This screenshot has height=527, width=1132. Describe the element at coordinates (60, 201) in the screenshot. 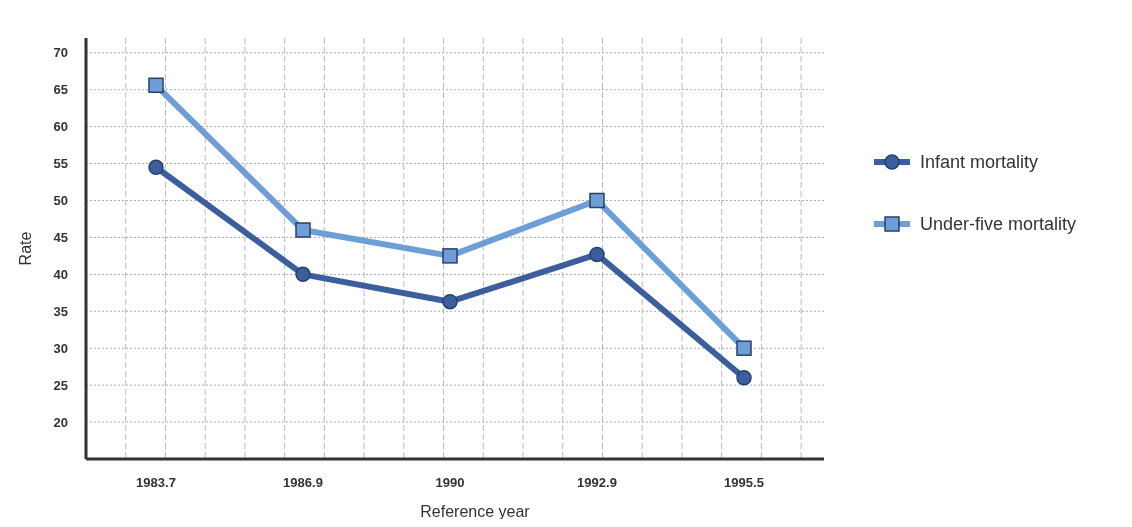

I see `y-tick-label: 50` at that location.